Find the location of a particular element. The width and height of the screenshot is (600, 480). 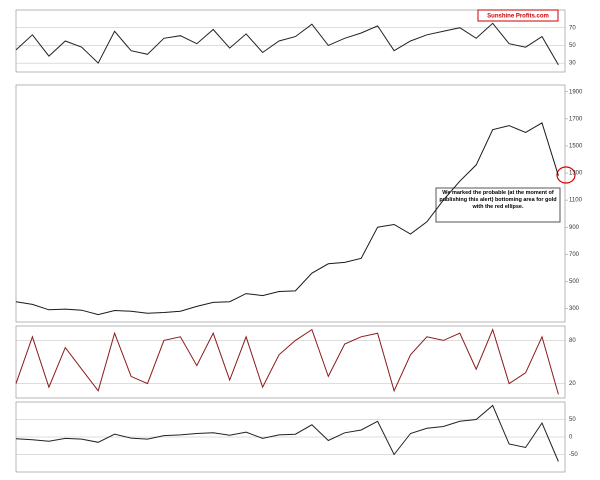

annotation-box is located at coordinates (498, 205).